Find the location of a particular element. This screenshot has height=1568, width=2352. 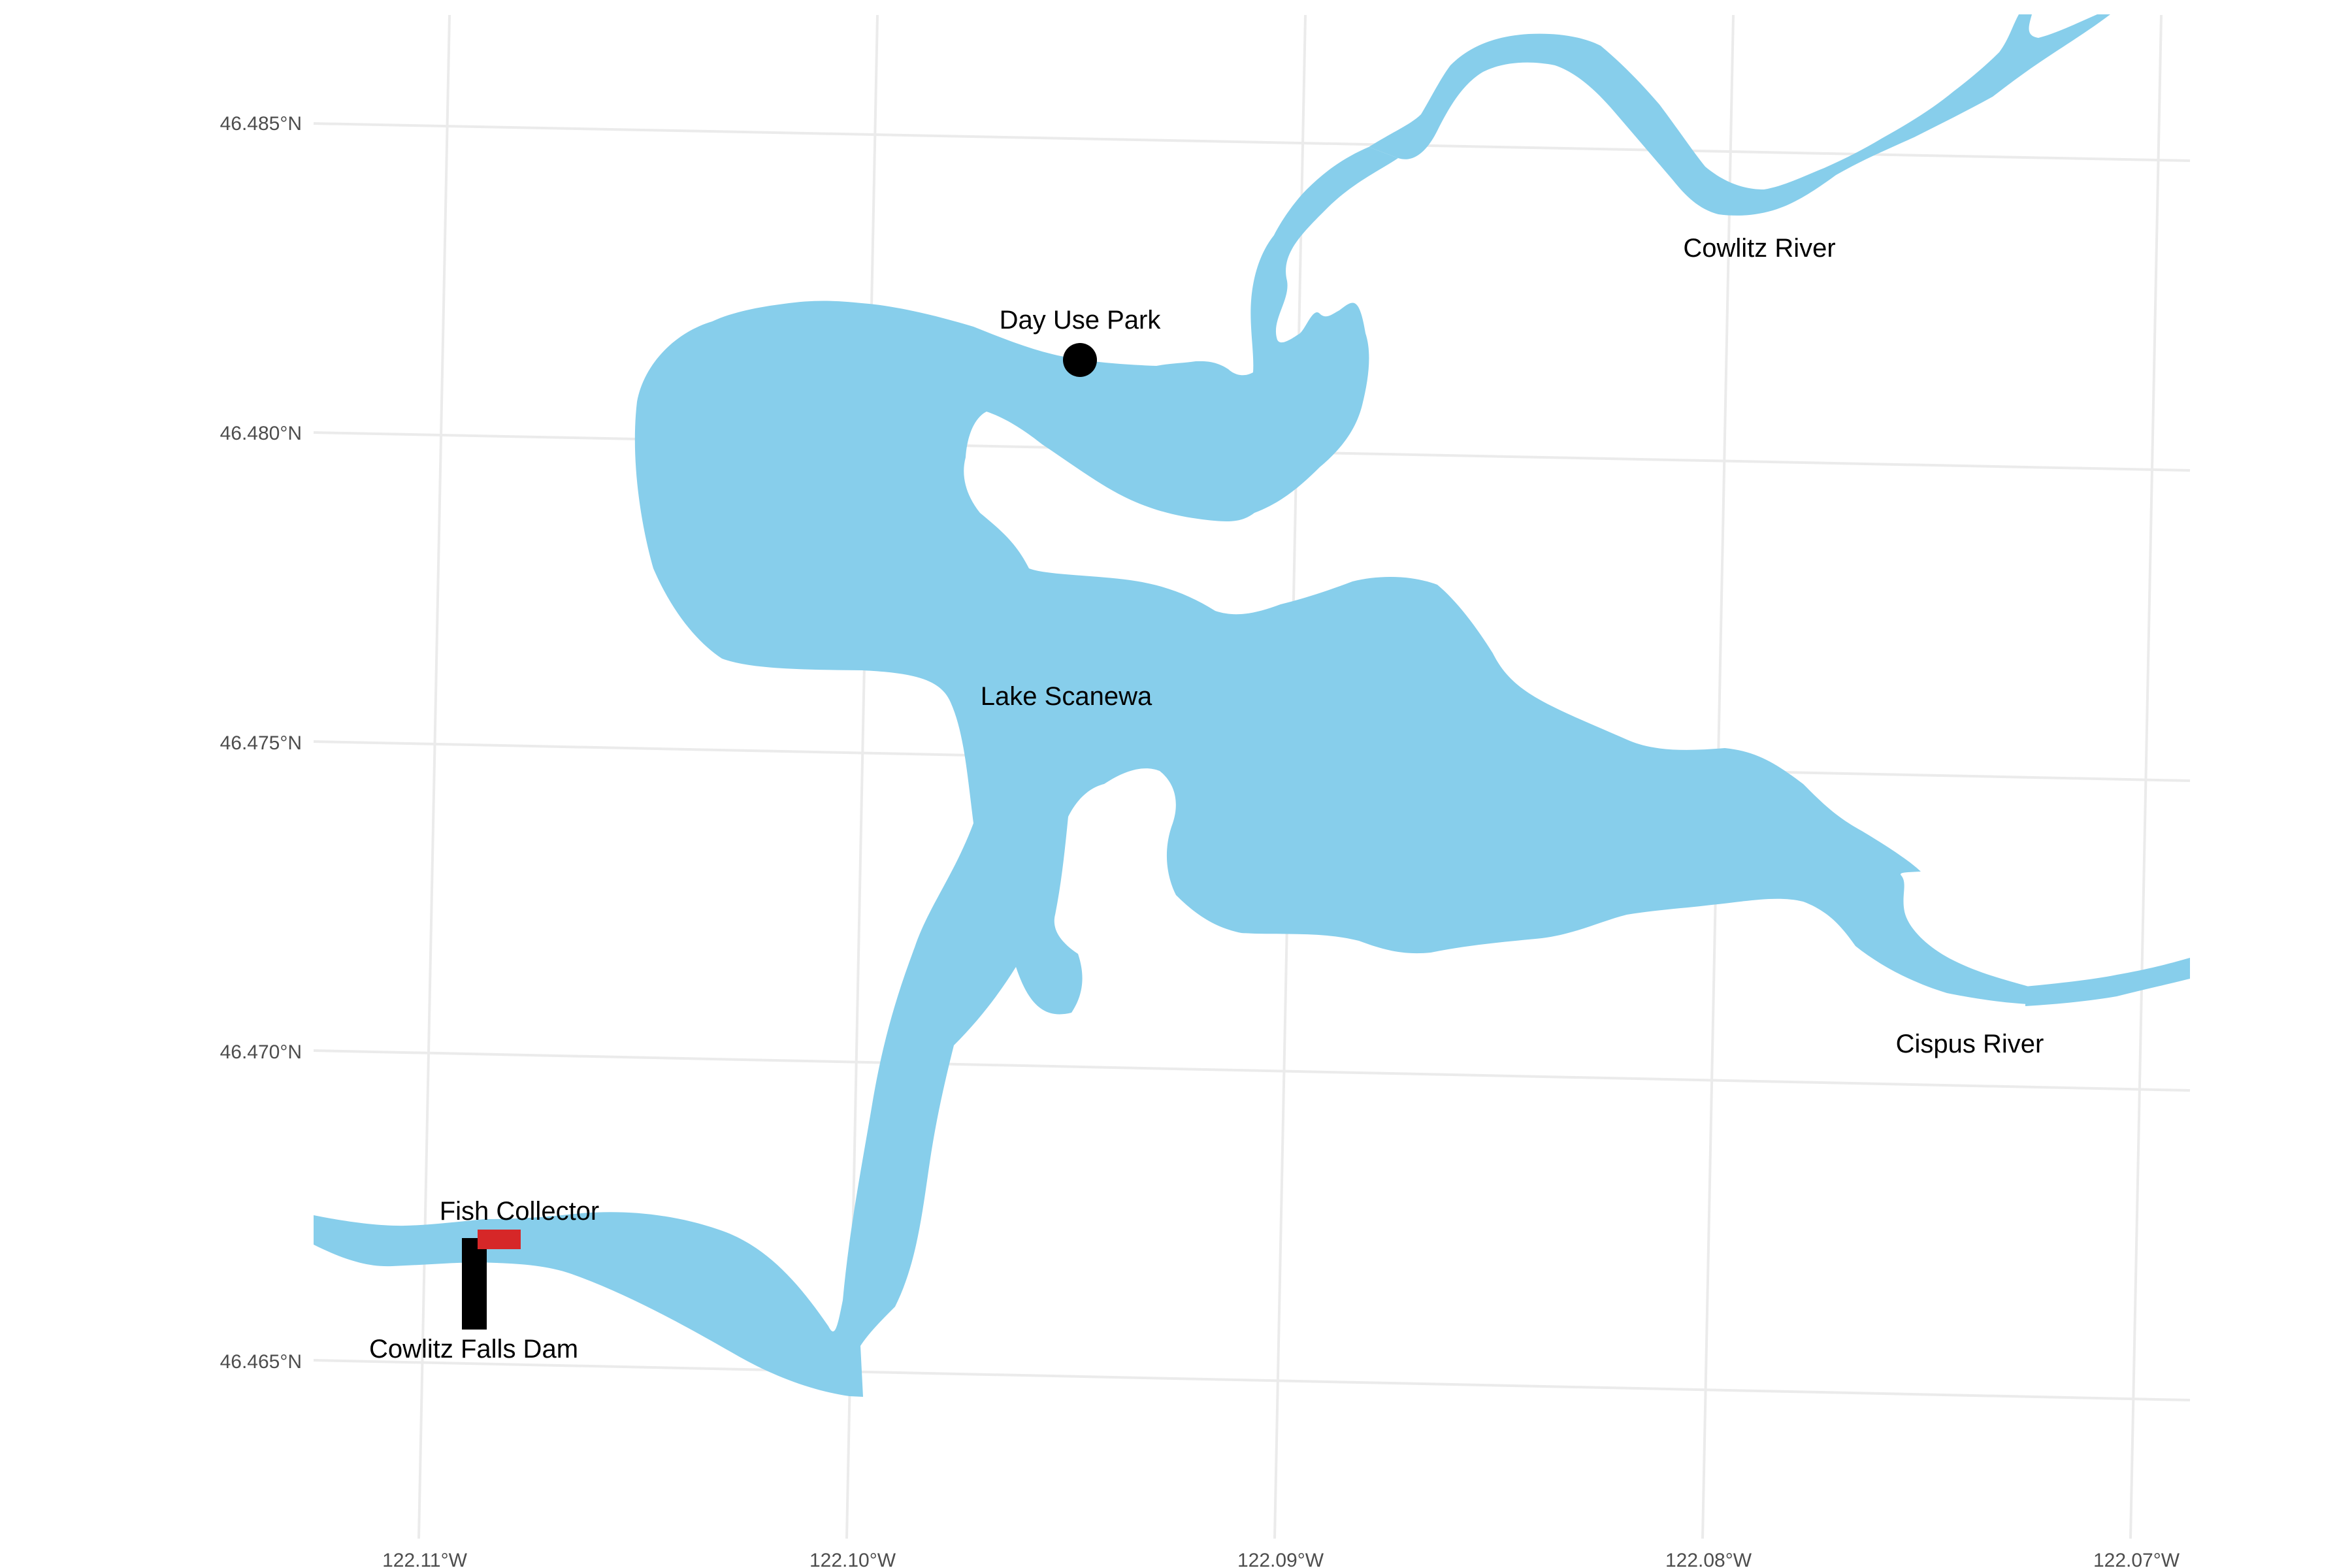

x-tick-2: 122.09°W is located at coordinates (1280, 1559).